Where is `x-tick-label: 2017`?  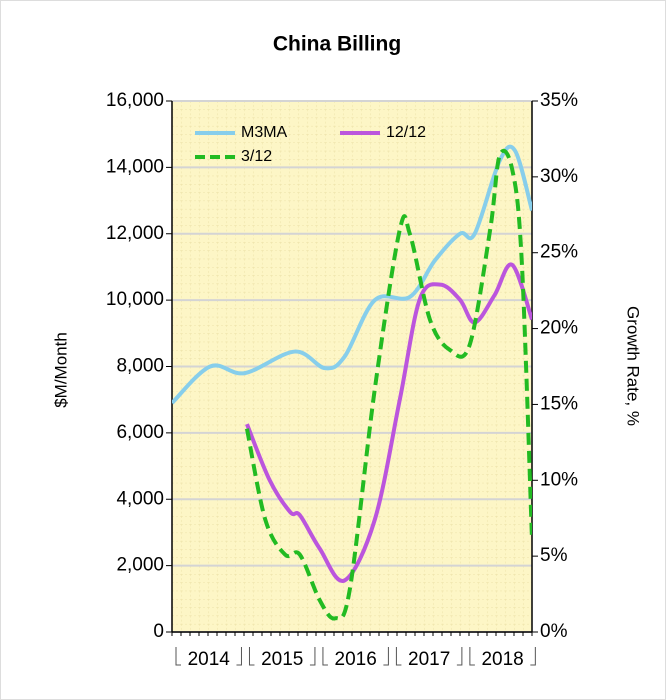
x-tick-label: 2017 is located at coordinates (429, 659).